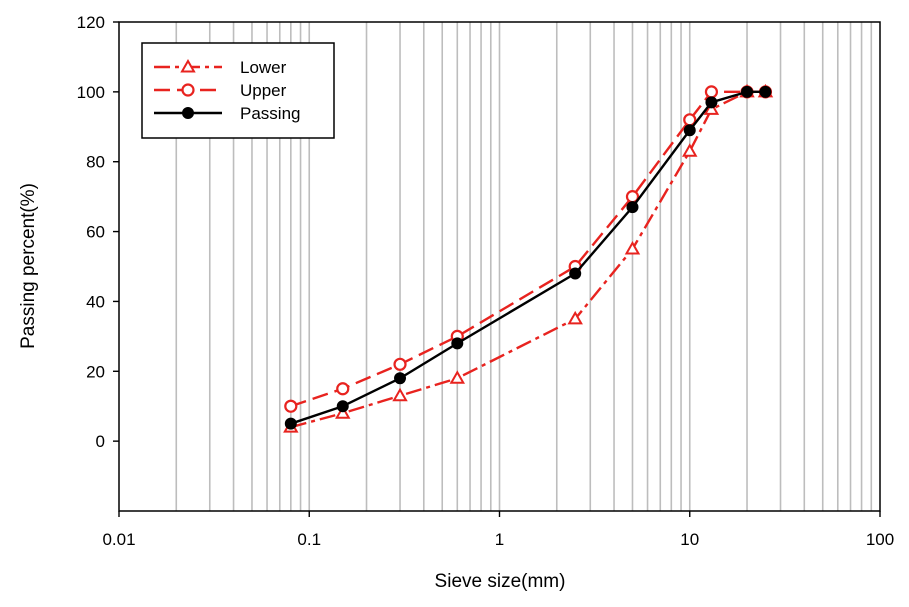 This screenshot has height=607, width=909. I want to click on x-tick-label: 0.1, so click(309, 539).